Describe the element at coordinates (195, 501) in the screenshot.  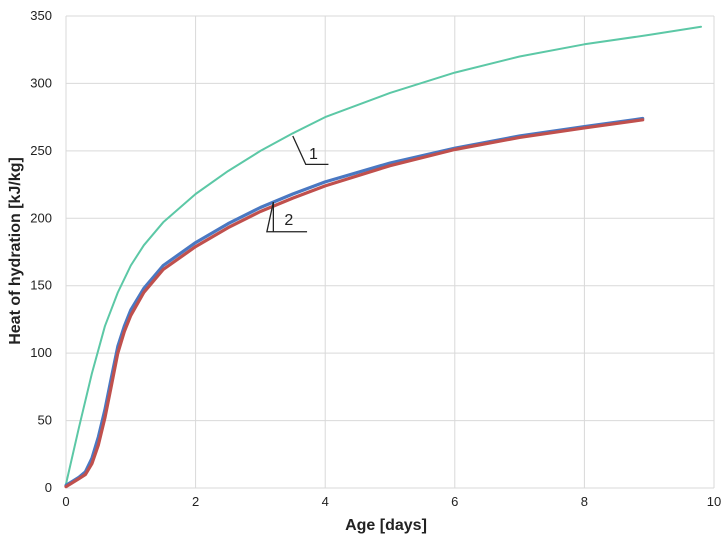
I see `x-tick-label: 2` at that location.